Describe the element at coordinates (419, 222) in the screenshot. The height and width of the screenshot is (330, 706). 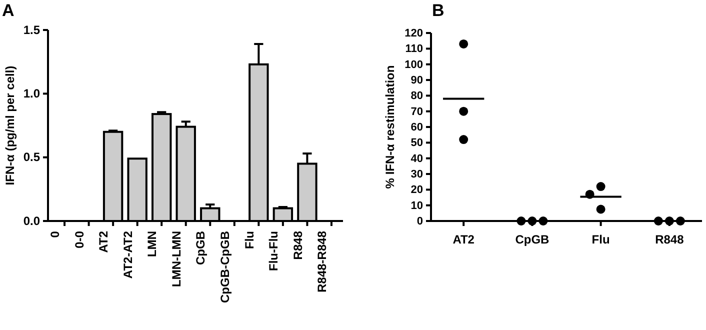
I see `y-tick-label: 0` at that location.